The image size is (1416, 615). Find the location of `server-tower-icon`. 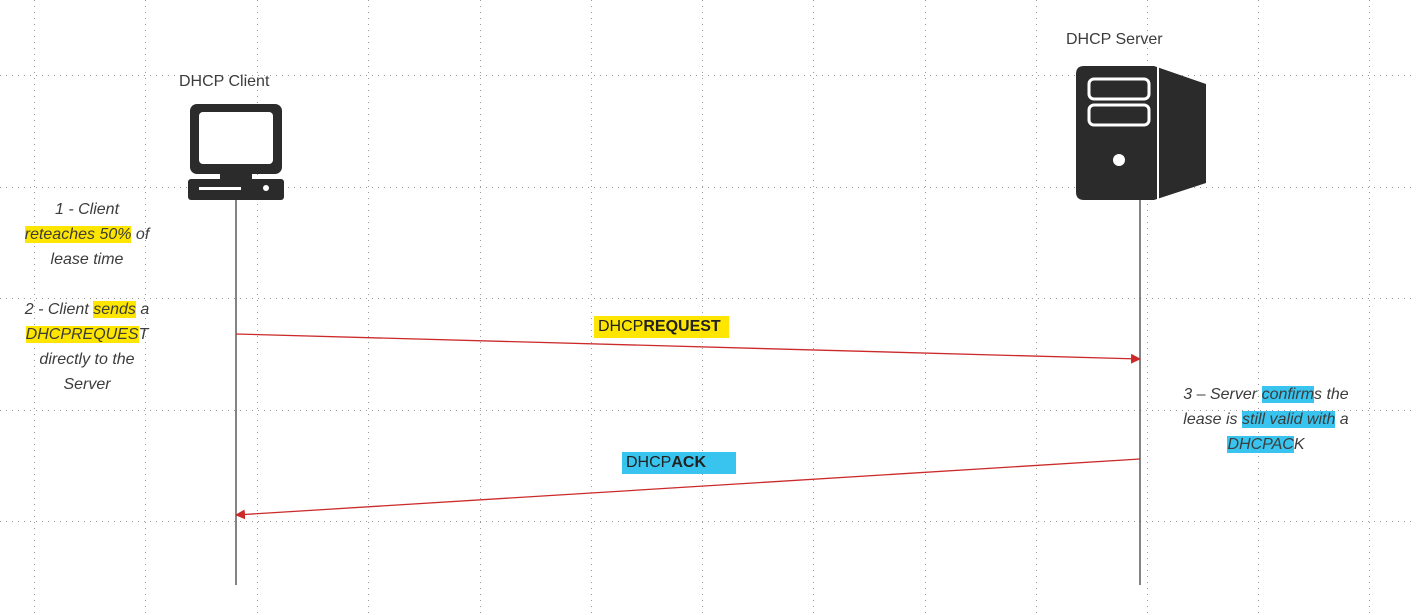

server-tower-icon is located at coordinates (1141, 133).